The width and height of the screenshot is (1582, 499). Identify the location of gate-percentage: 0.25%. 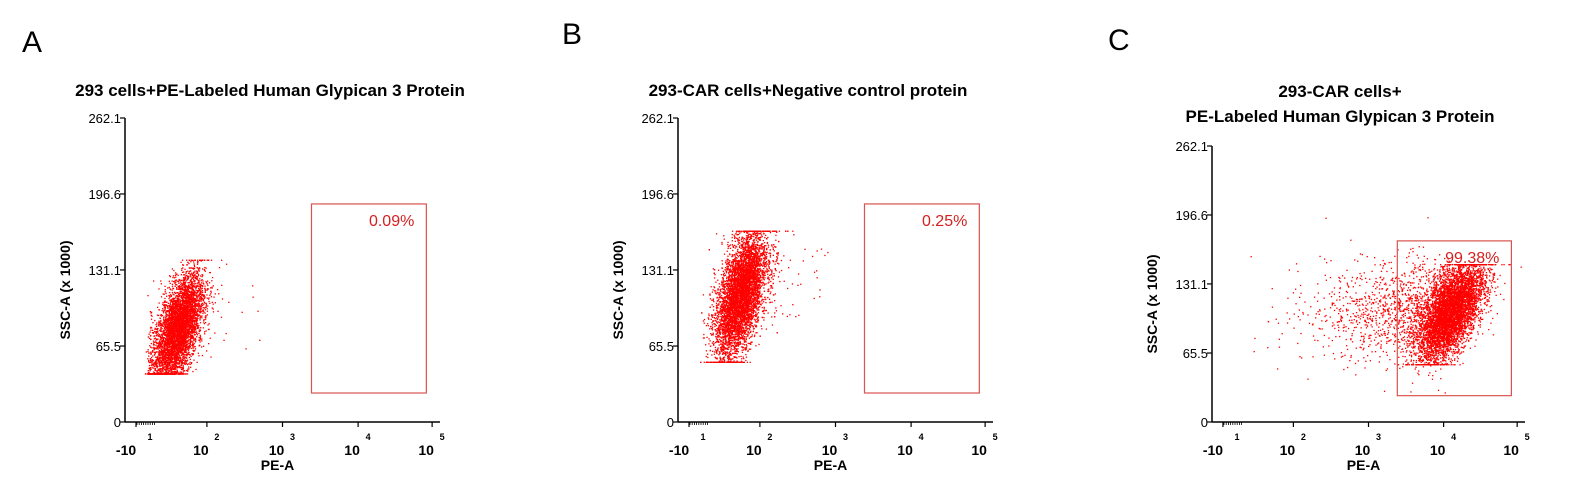
(944, 221).